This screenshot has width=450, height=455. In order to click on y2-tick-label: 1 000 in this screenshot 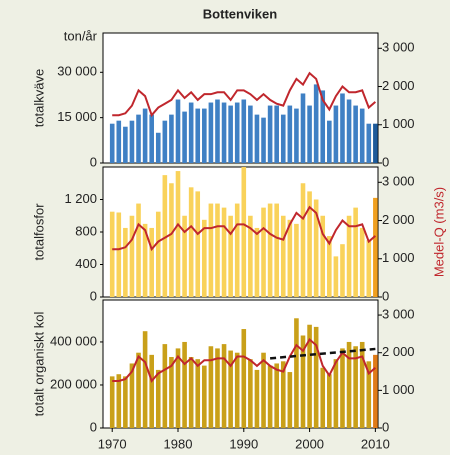, I will do `click(398, 257)`.